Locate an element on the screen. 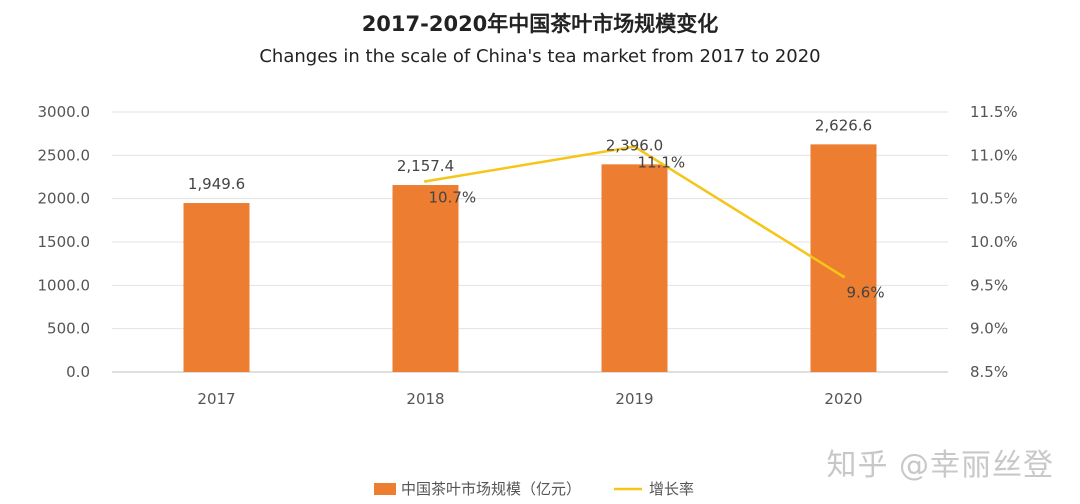  y-left-tick-label: 2000.0 is located at coordinates (64, 199).